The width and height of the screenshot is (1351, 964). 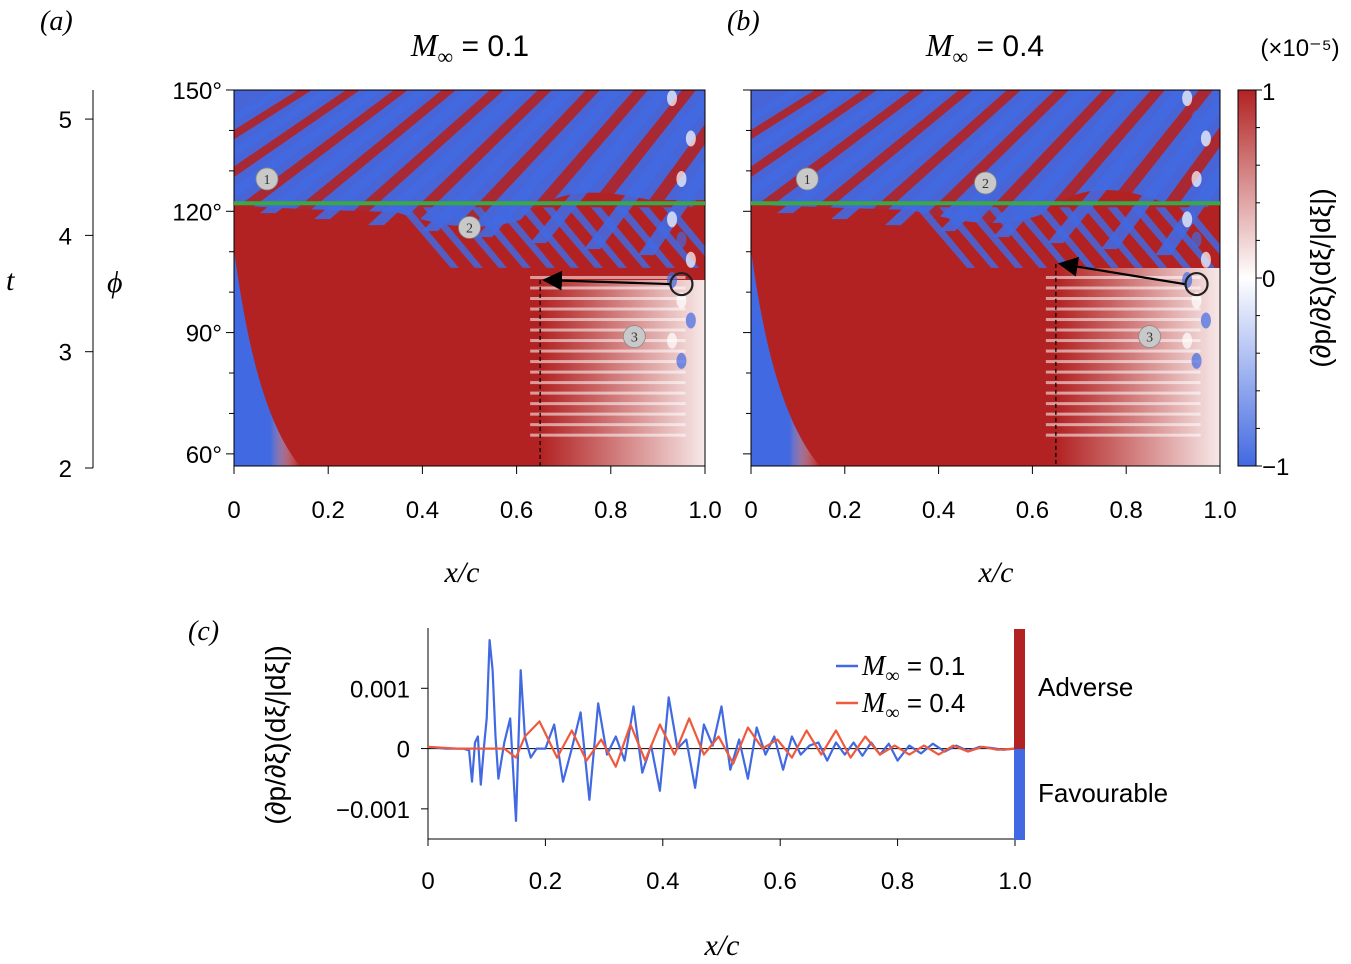 What do you see at coordinates (913, 669) in the screenshot?
I see `legend-entry-m01: M∞ = 0.1` at bounding box center [913, 669].